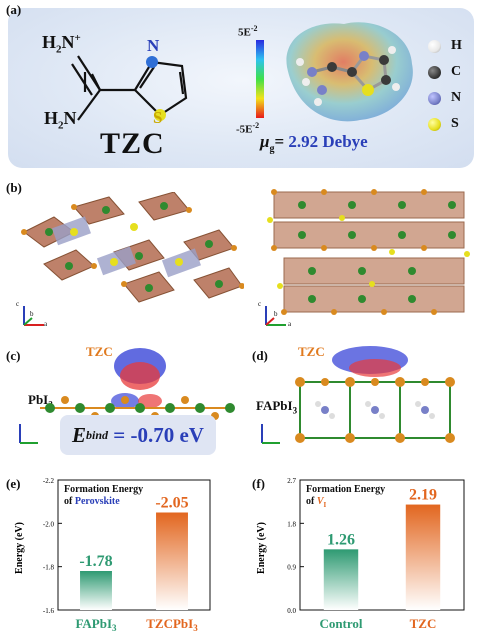  I want to click on panel-d-tzc-label: TZC, so click(311, 351).